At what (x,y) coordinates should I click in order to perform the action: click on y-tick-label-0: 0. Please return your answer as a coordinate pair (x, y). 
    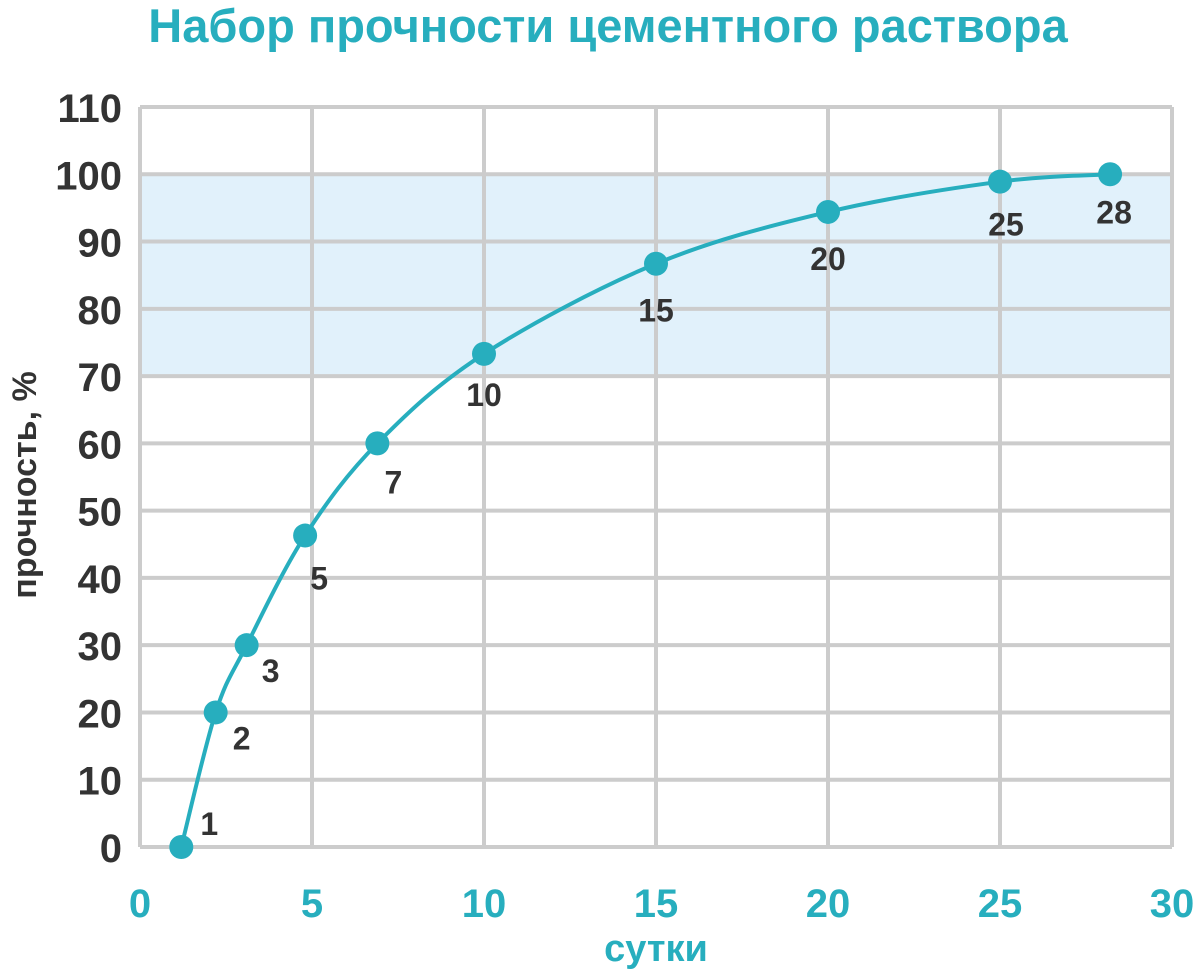
    Looking at the image, I should click on (111, 849).